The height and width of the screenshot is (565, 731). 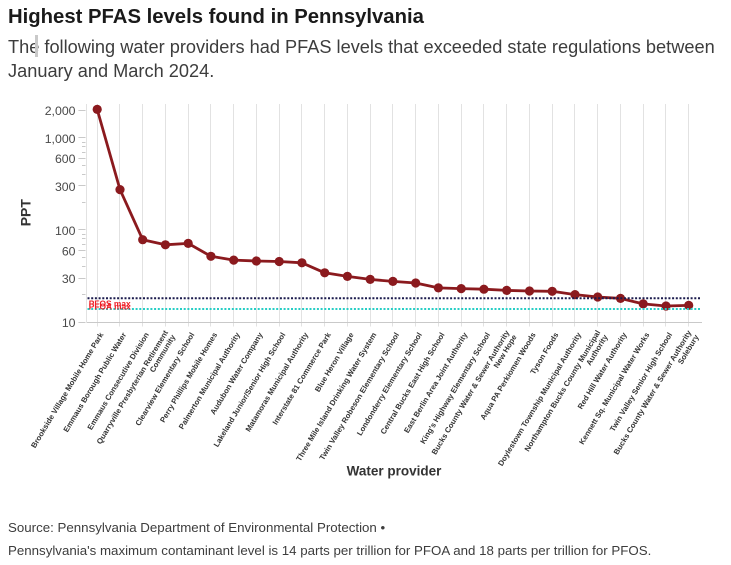 What do you see at coordinates (65, 187) in the screenshot?
I see `svg-text: 300` at bounding box center [65, 187].